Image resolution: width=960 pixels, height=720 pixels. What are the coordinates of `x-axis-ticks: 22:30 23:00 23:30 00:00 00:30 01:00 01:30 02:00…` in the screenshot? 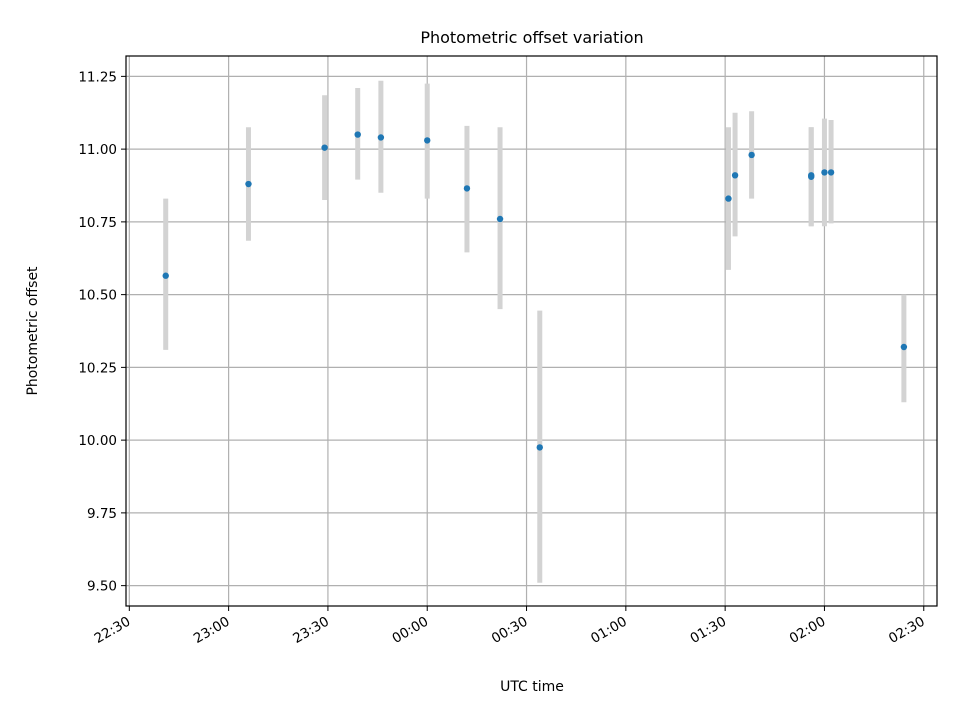 It's located at (510, 626).